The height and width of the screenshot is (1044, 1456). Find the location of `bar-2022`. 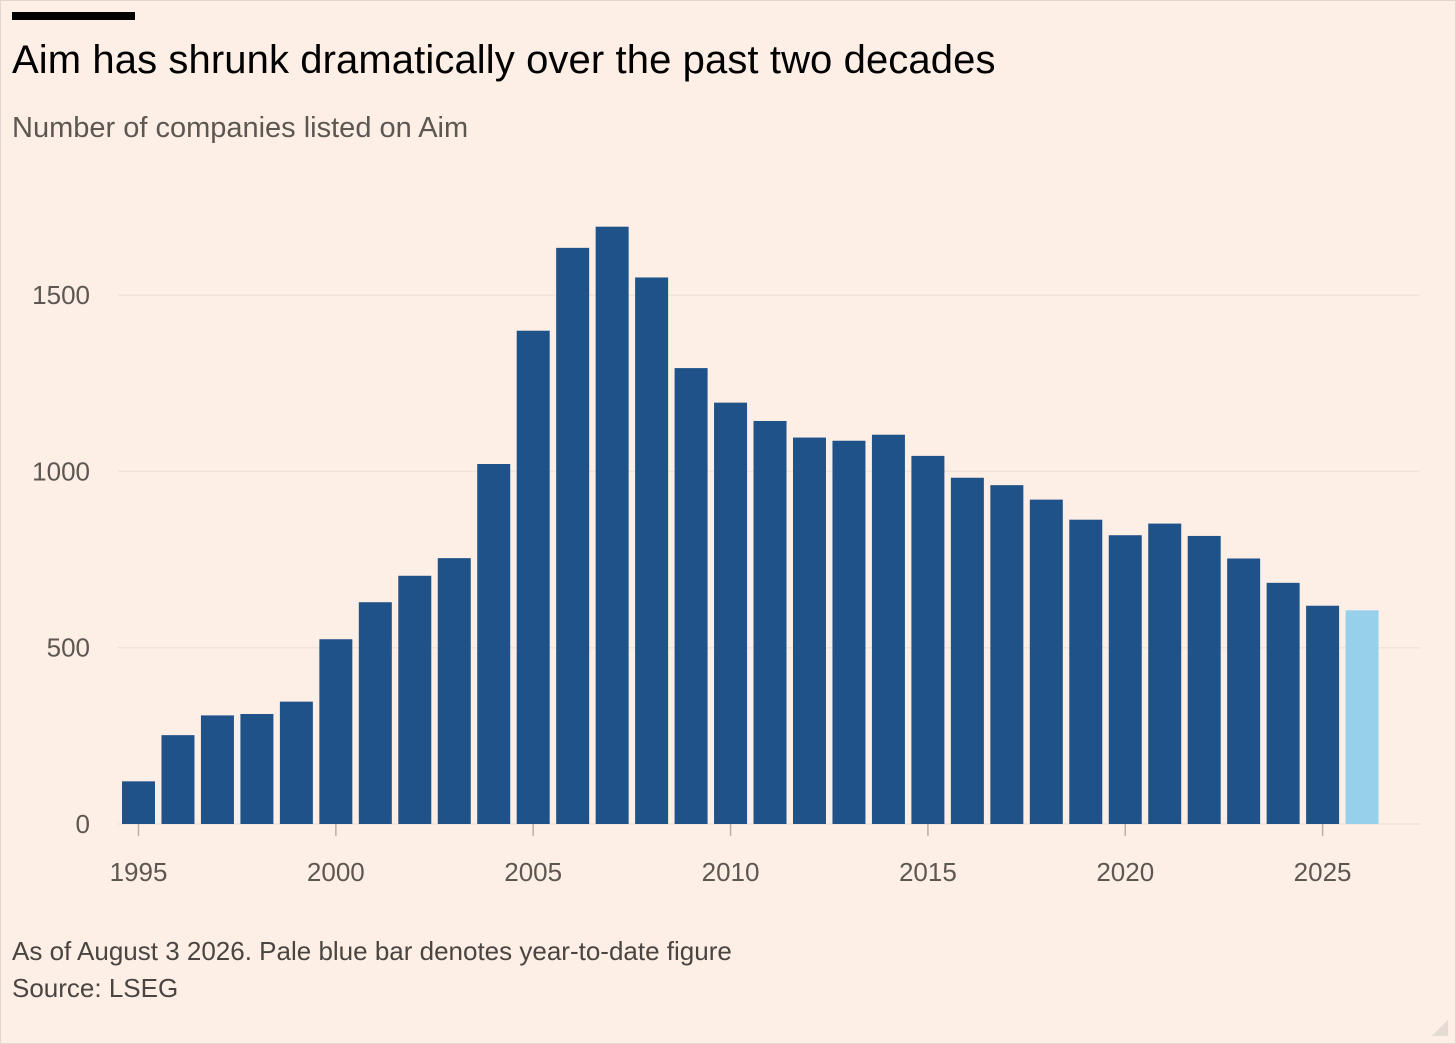

bar-2022 is located at coordinates (1204, 679).